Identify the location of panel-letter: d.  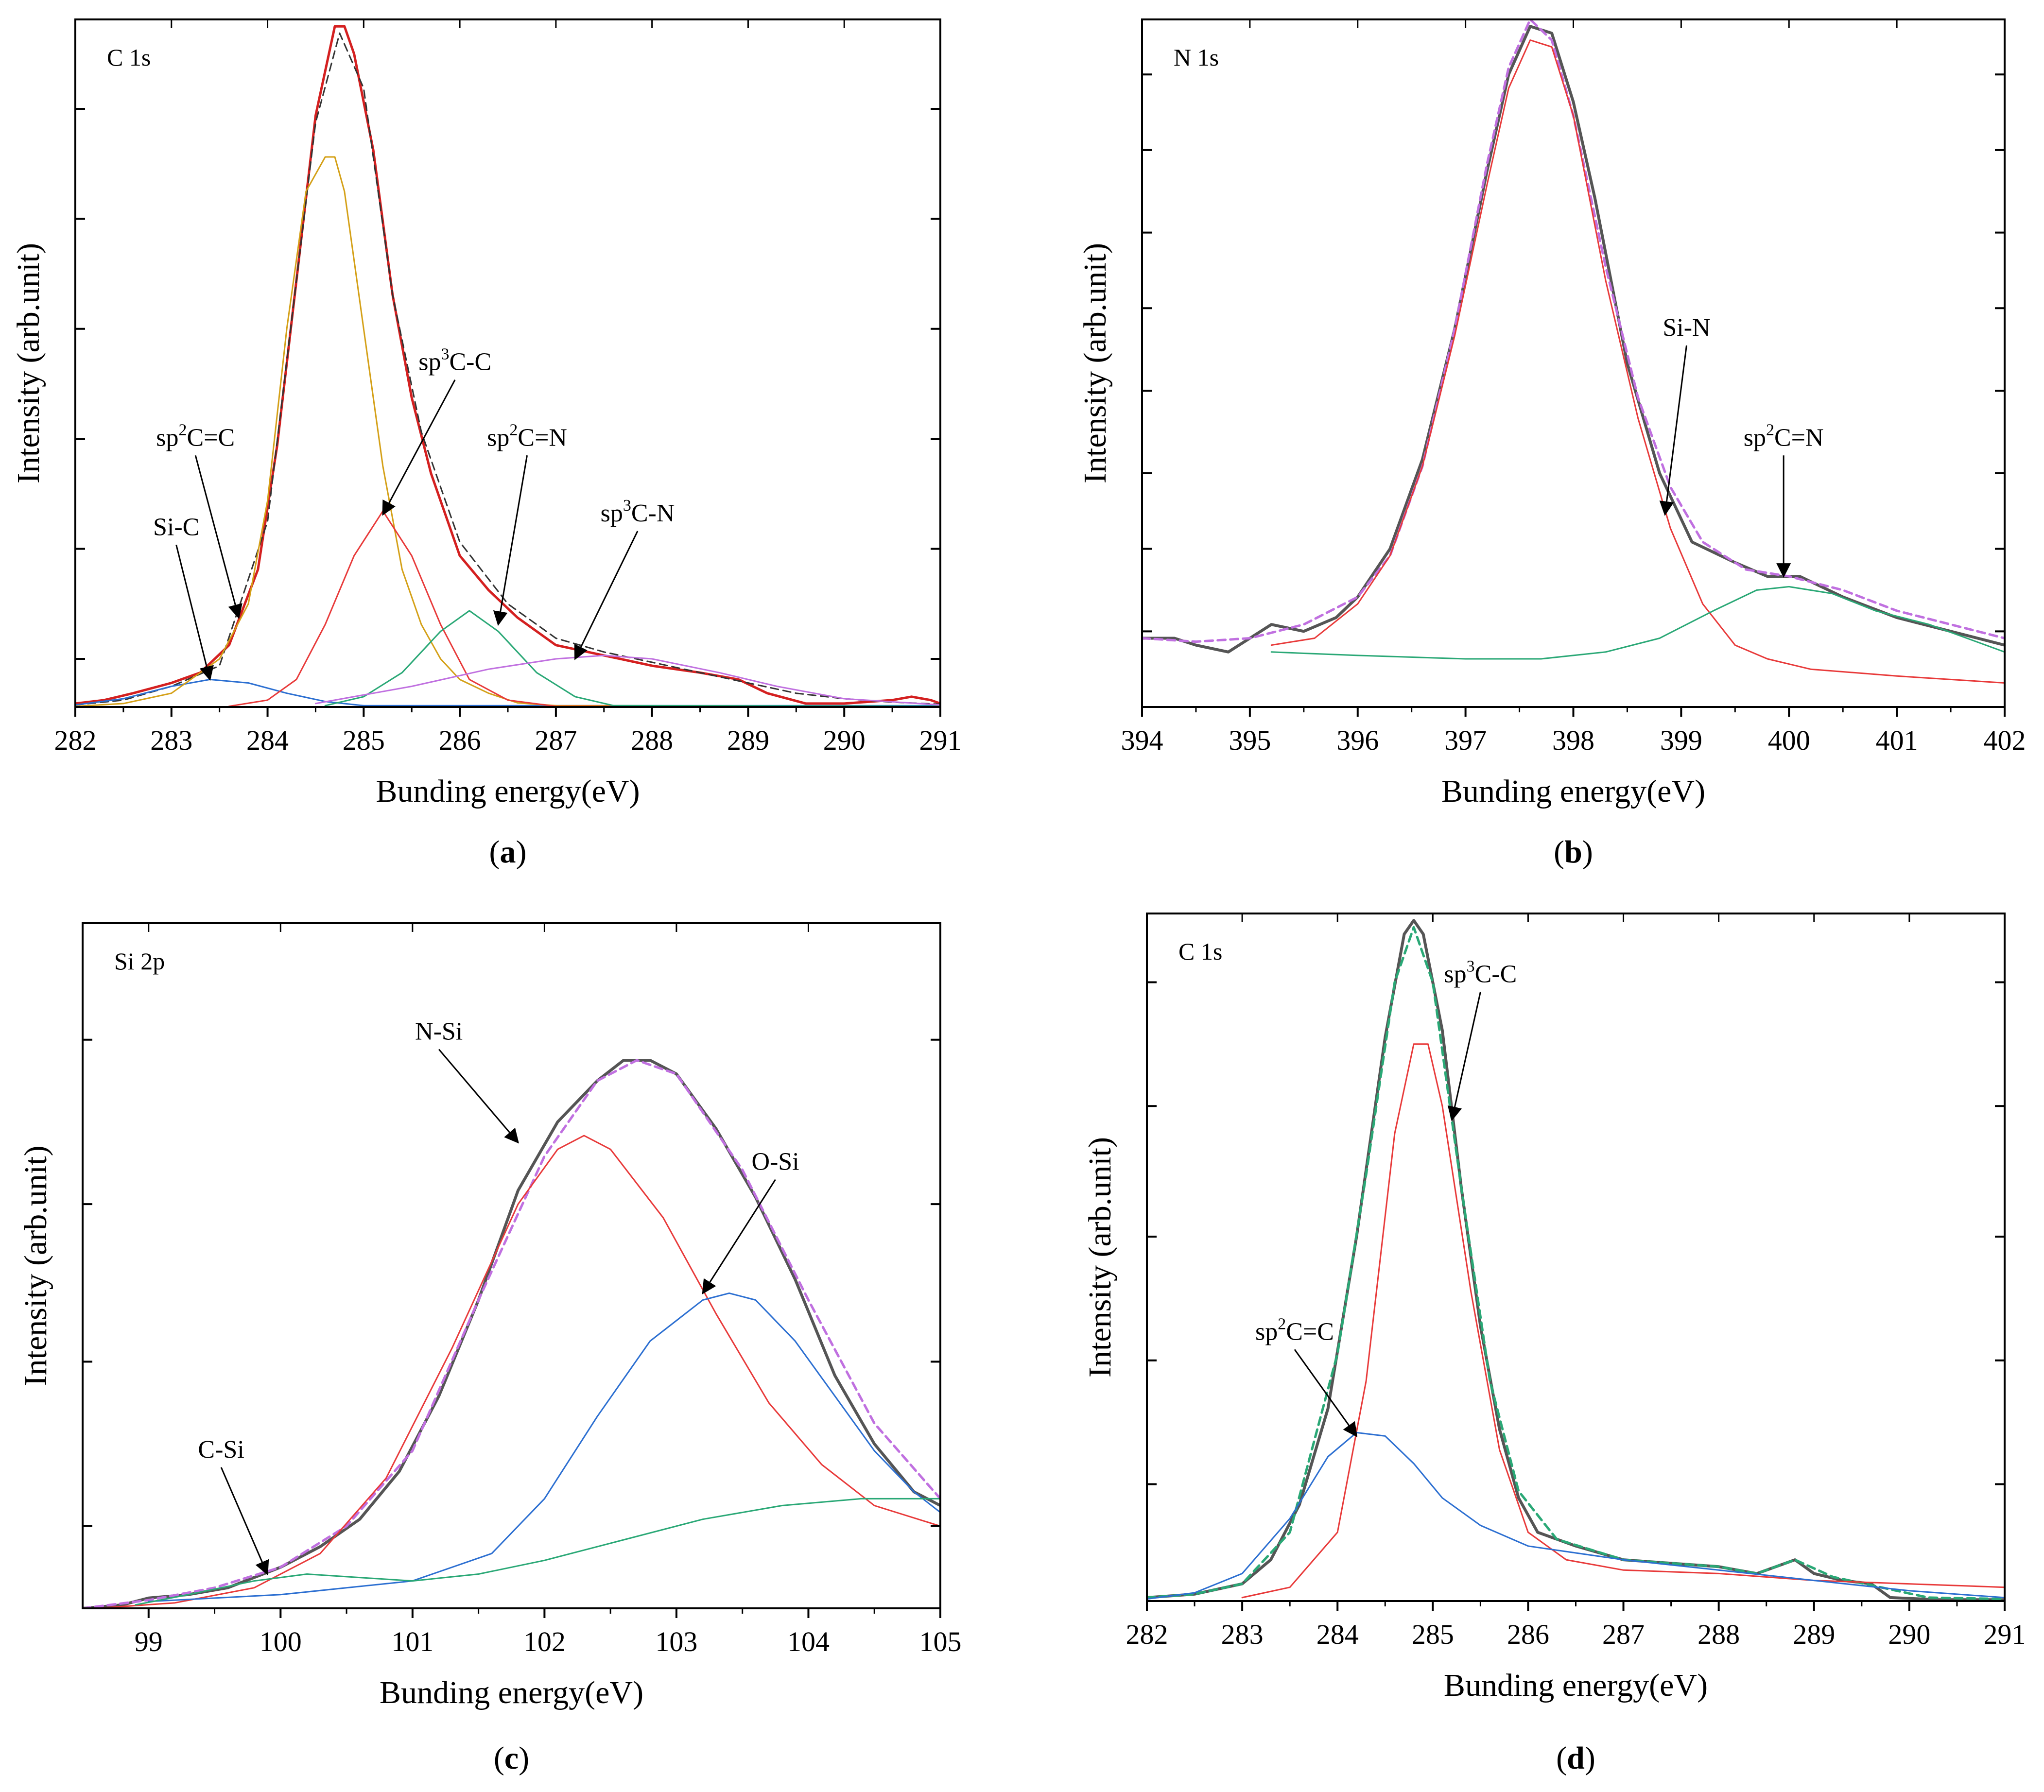
(1576, 1758).